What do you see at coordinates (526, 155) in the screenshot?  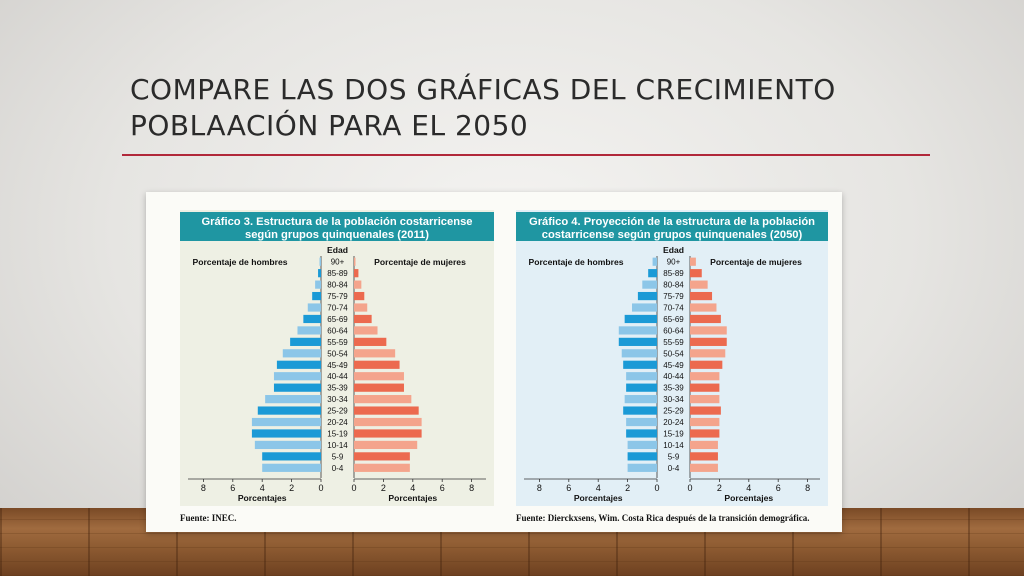 I see `title-divider` at bounding box center [526, 155].